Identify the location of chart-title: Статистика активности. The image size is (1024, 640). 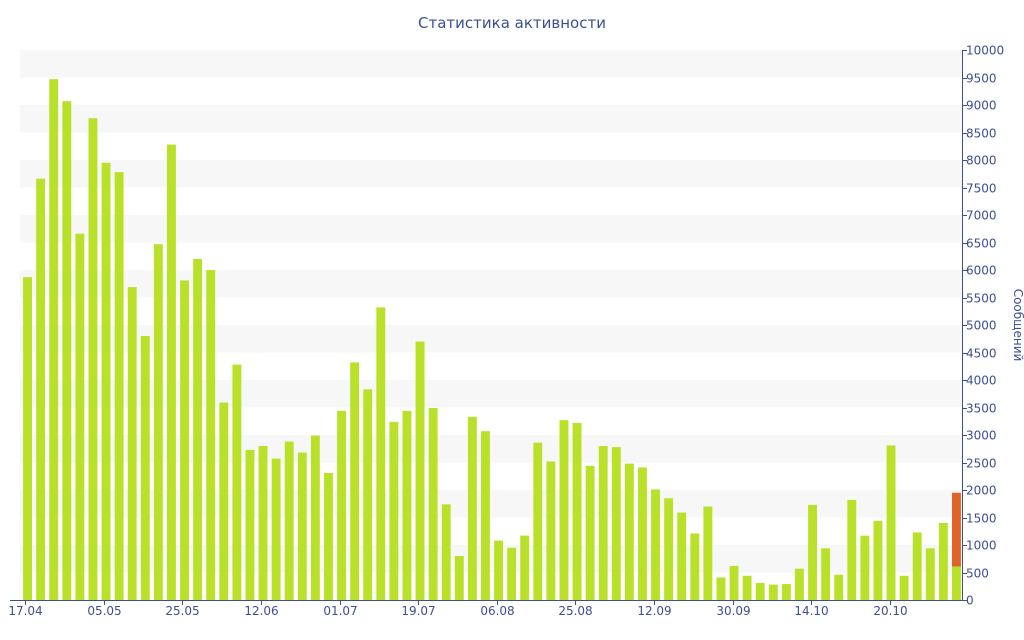
(512, 23).